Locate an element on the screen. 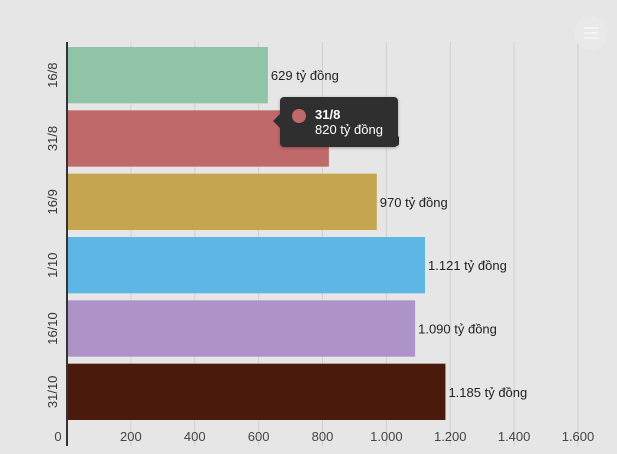 This screenshot has width=617, height=454. x-tick-label: 0 is located at coordinates (57, 436).